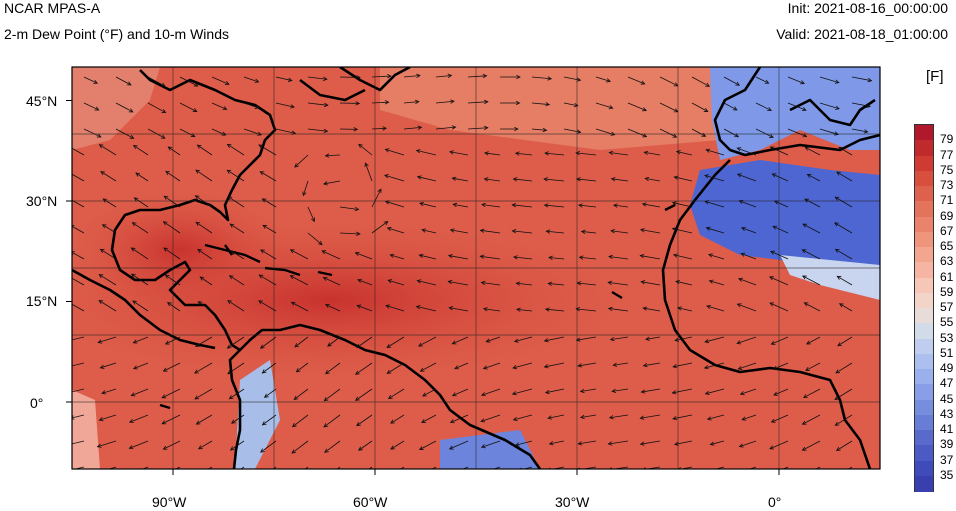 The image size is (956, 511). What do you see at coordinates (947, 352) in the screenshot?
I see `colorbar-label: 51` at bounding box center [947, 352].